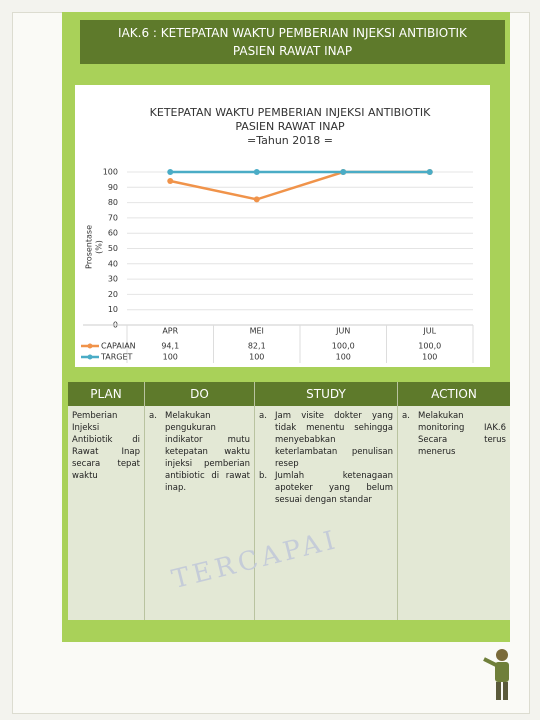 This screenshot has width=540, height=720. I want to click on chart-title: =Tahun 2018 =, so click(290, 140).